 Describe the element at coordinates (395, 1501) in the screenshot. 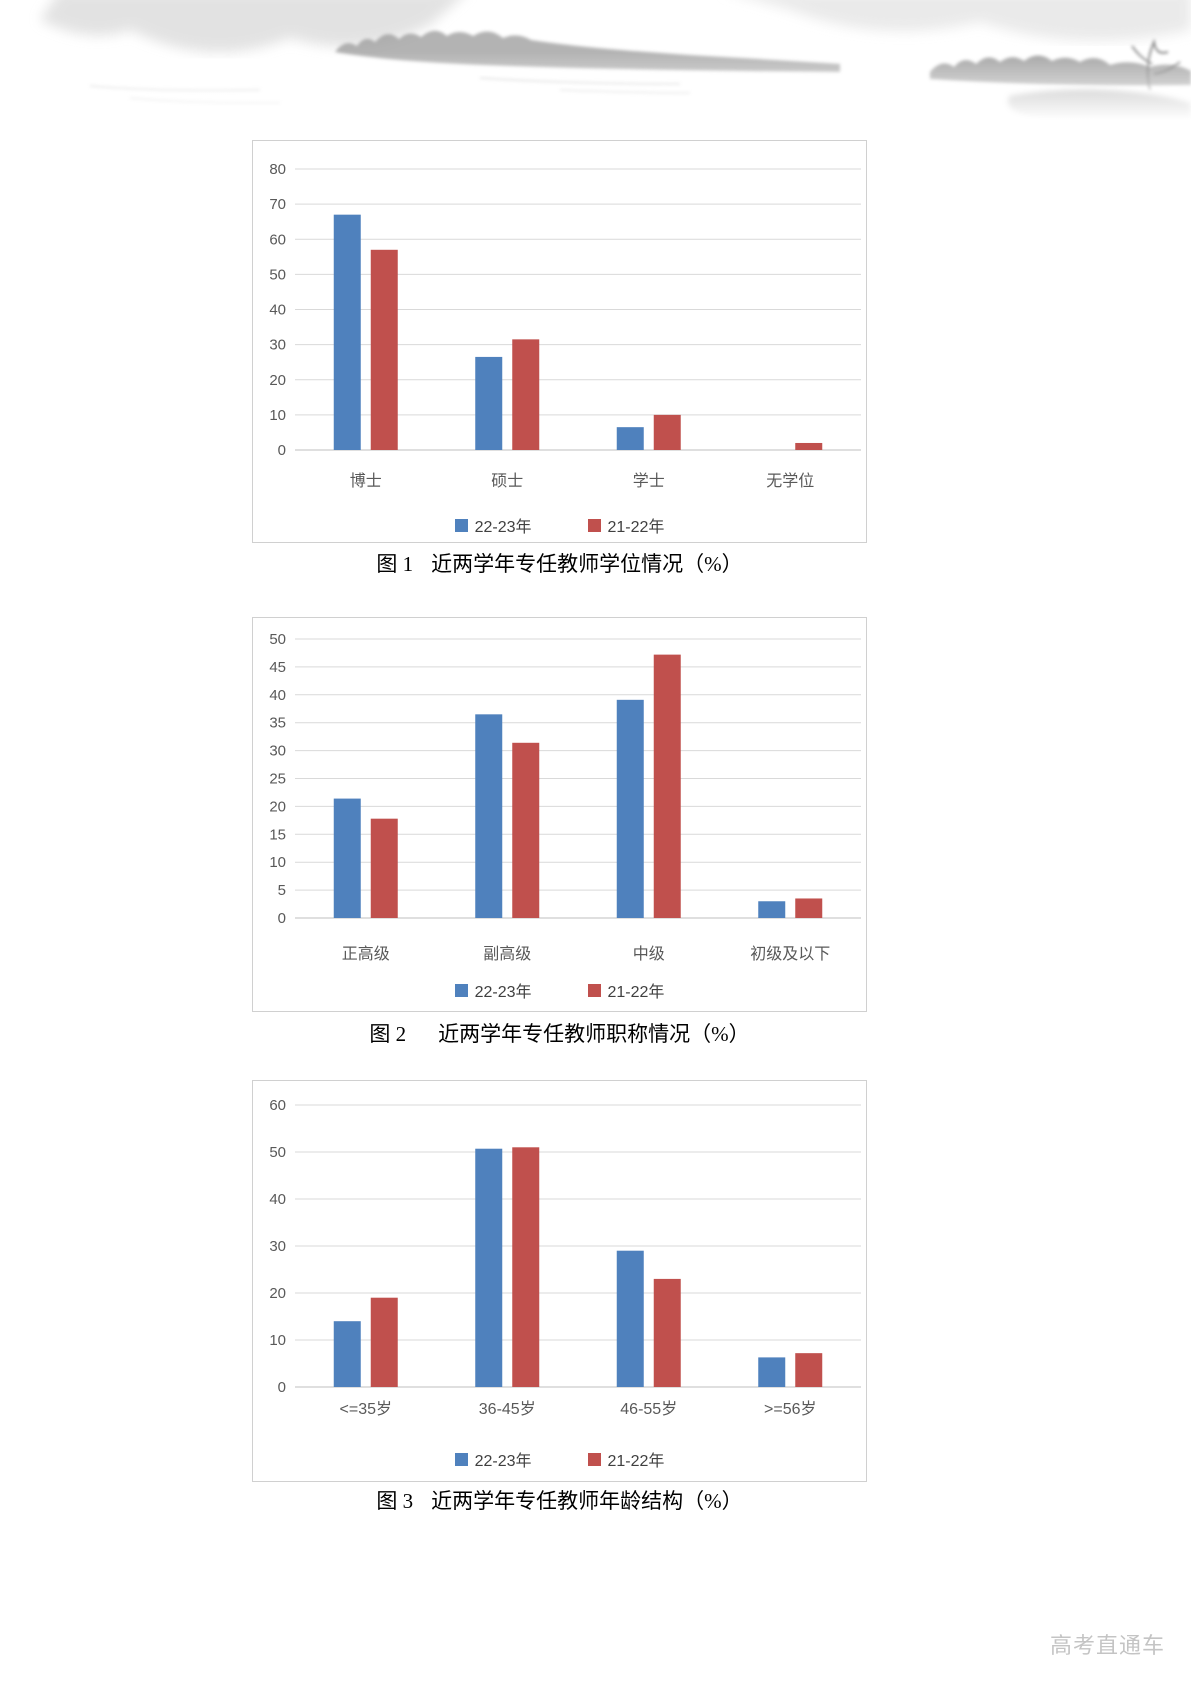

I see `figure-3-number: 图 3` at that location.